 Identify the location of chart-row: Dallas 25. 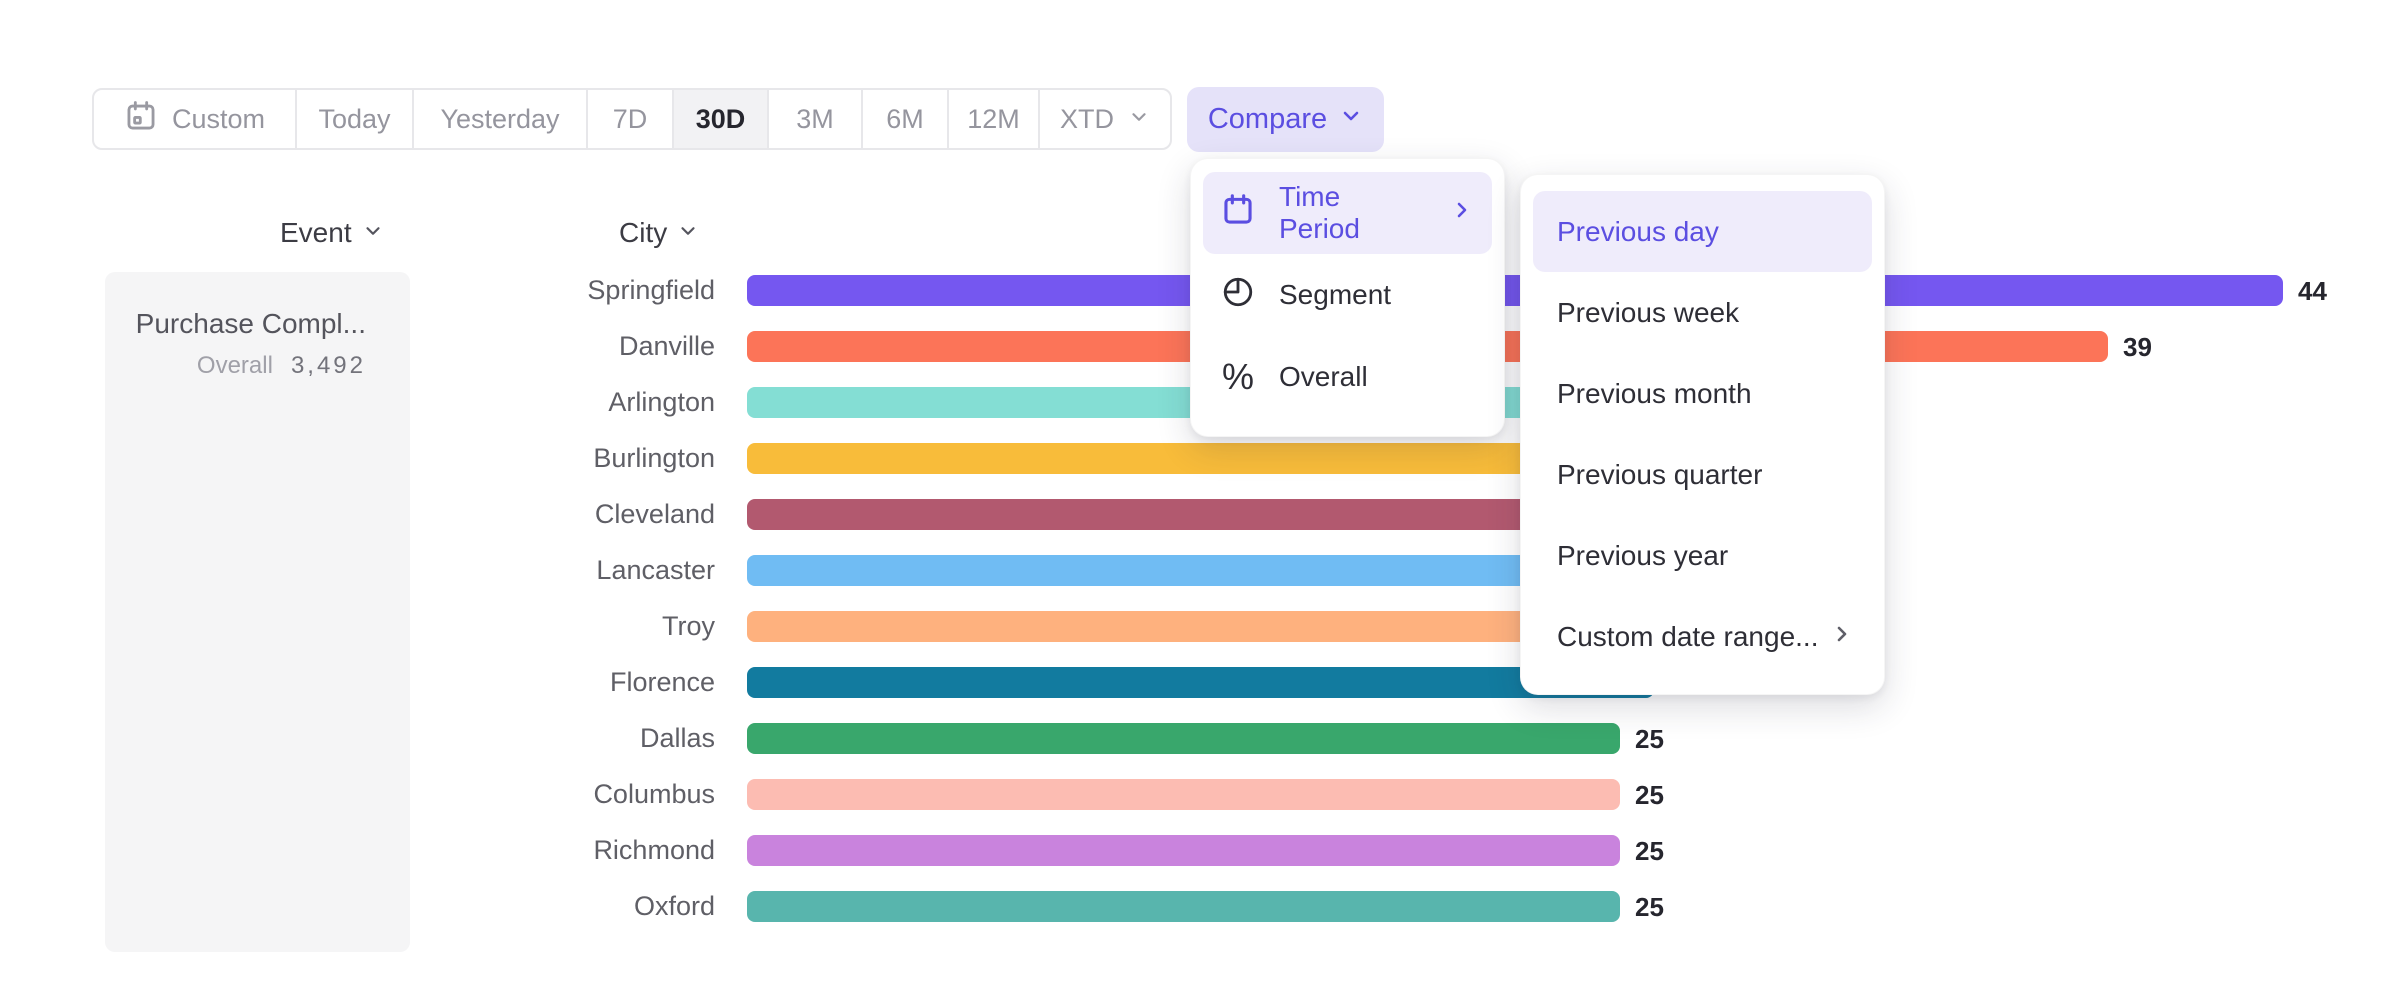
(1197, 738).